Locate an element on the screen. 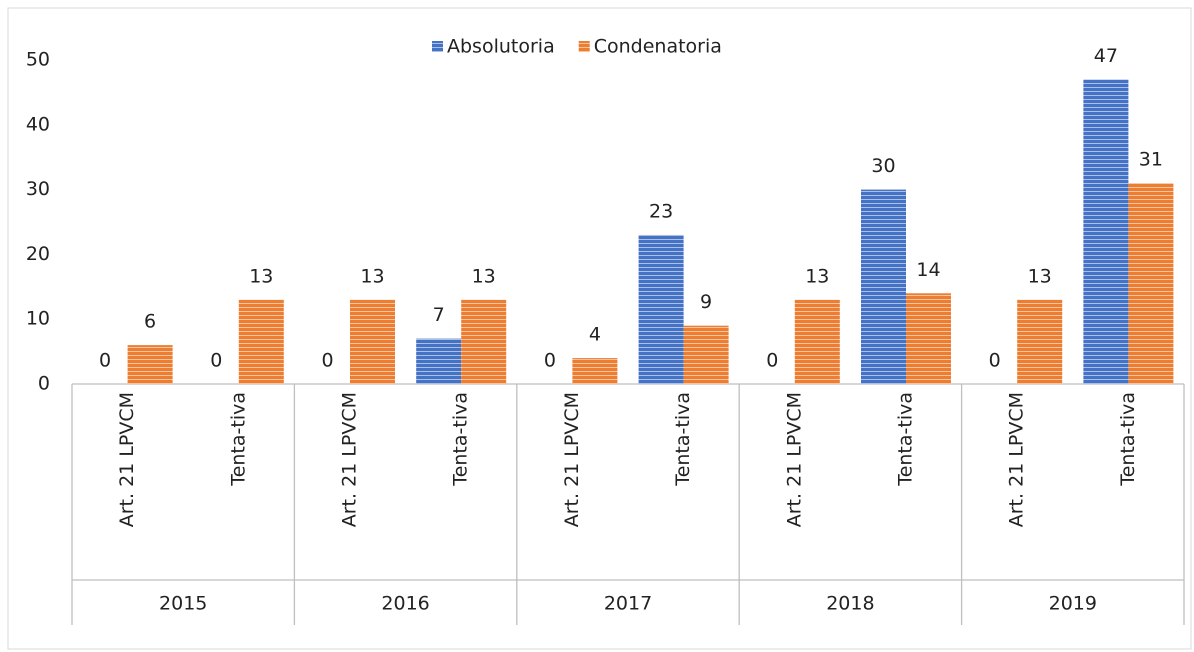  group-label: 2018 is located at coordinates (850, 604).